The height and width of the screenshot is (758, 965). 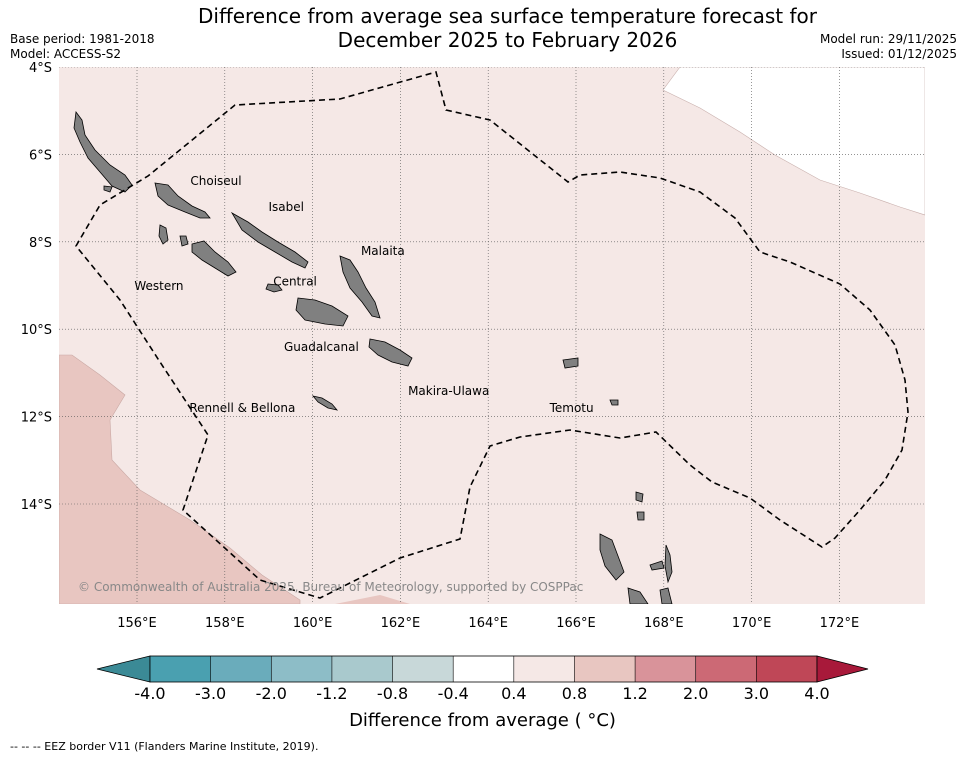 I want to click on colorbar-tick-label: 0.4, so click(x=513, y=693).